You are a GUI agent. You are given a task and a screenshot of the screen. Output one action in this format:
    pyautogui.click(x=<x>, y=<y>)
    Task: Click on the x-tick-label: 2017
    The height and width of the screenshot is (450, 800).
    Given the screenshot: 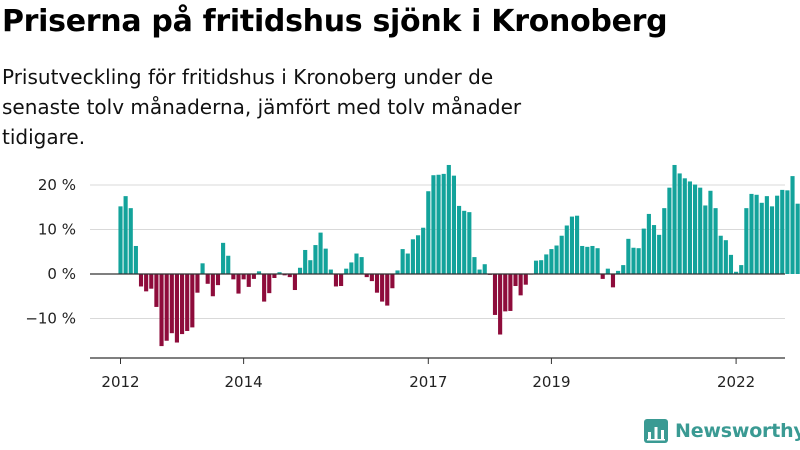 What is the action you would take?
    pyautogui.click(x=428, y=382)
    